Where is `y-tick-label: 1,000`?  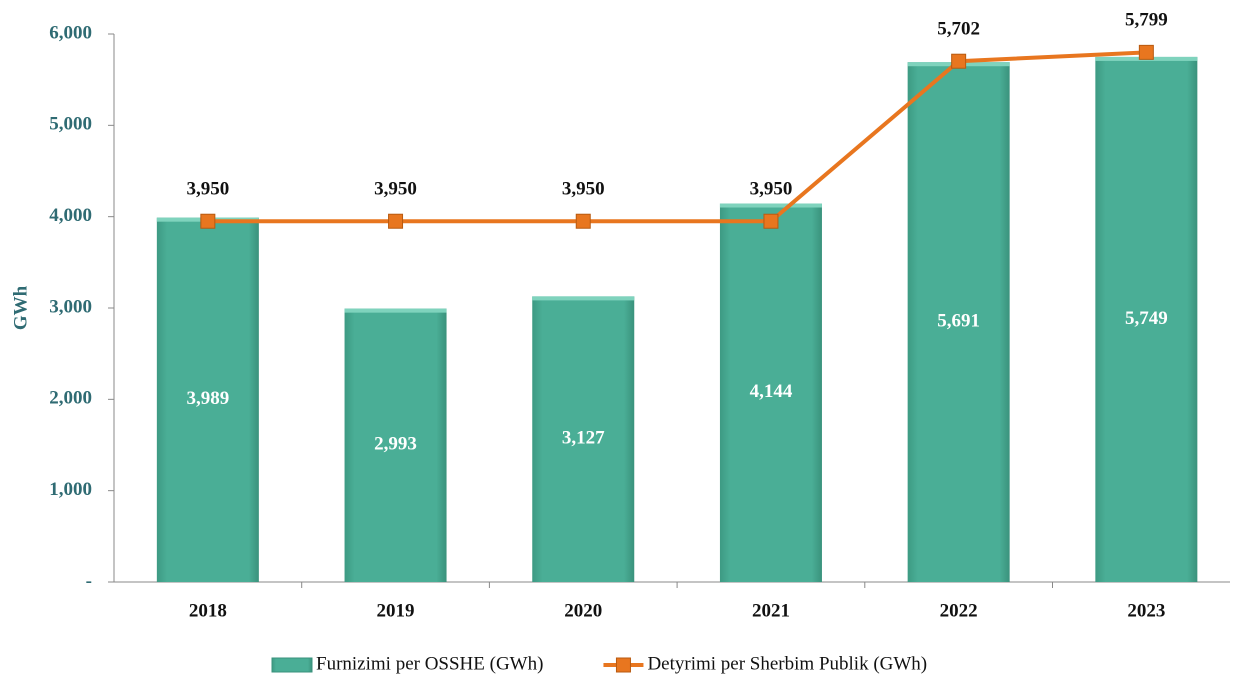 y-tick-label: 1,000 is located at coordinates (70, 489).